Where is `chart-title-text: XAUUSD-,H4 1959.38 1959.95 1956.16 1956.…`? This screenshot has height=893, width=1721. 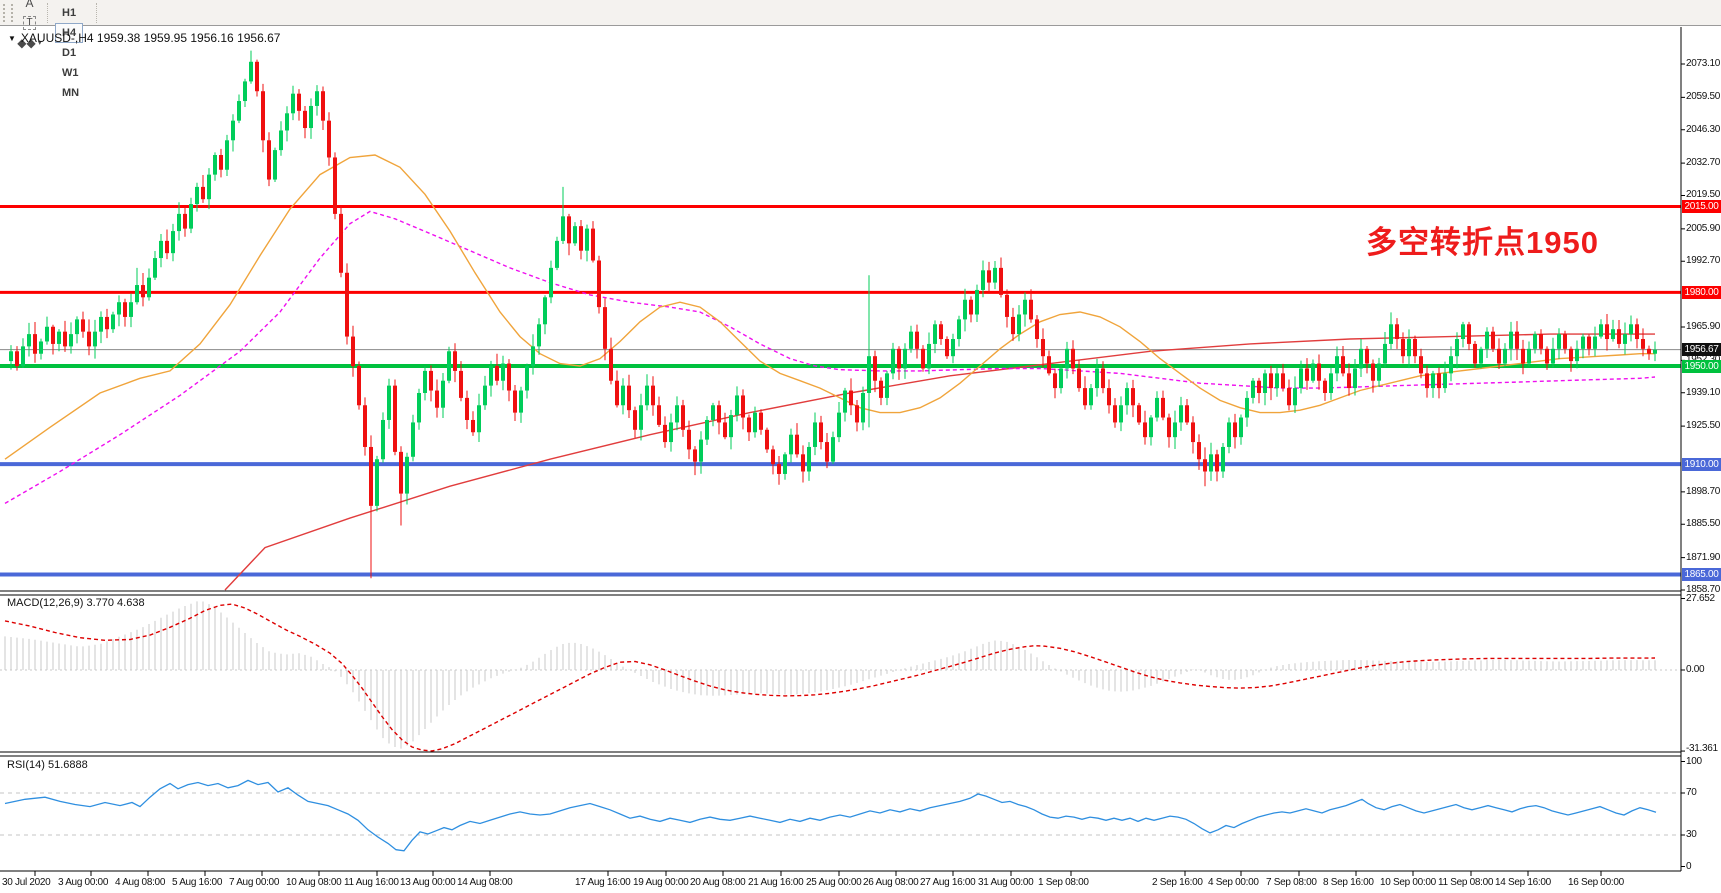 chart-title-text: XAUUSD-,H4 1959.38 1959.95 1956.16 1956.… is located at coordinates (150, 38).